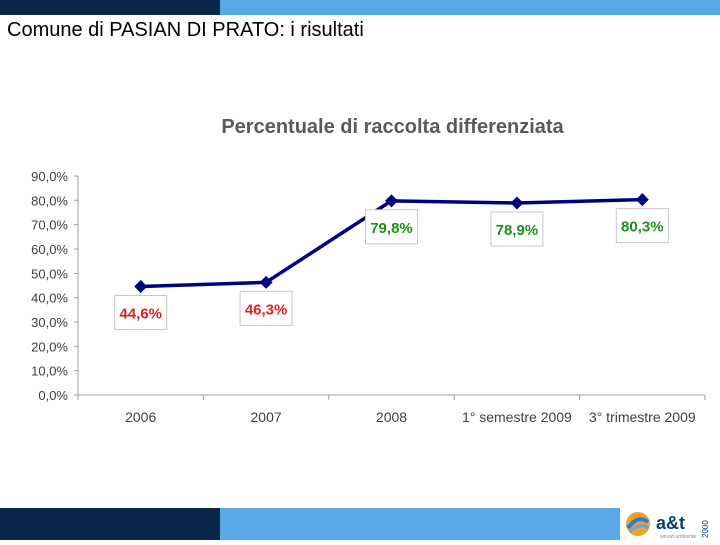  What do you see at coordinates (642, 417) in the screenshot?
I see `x-tick-label: 3° trimestre 2009` at bounding box center [642, 417].